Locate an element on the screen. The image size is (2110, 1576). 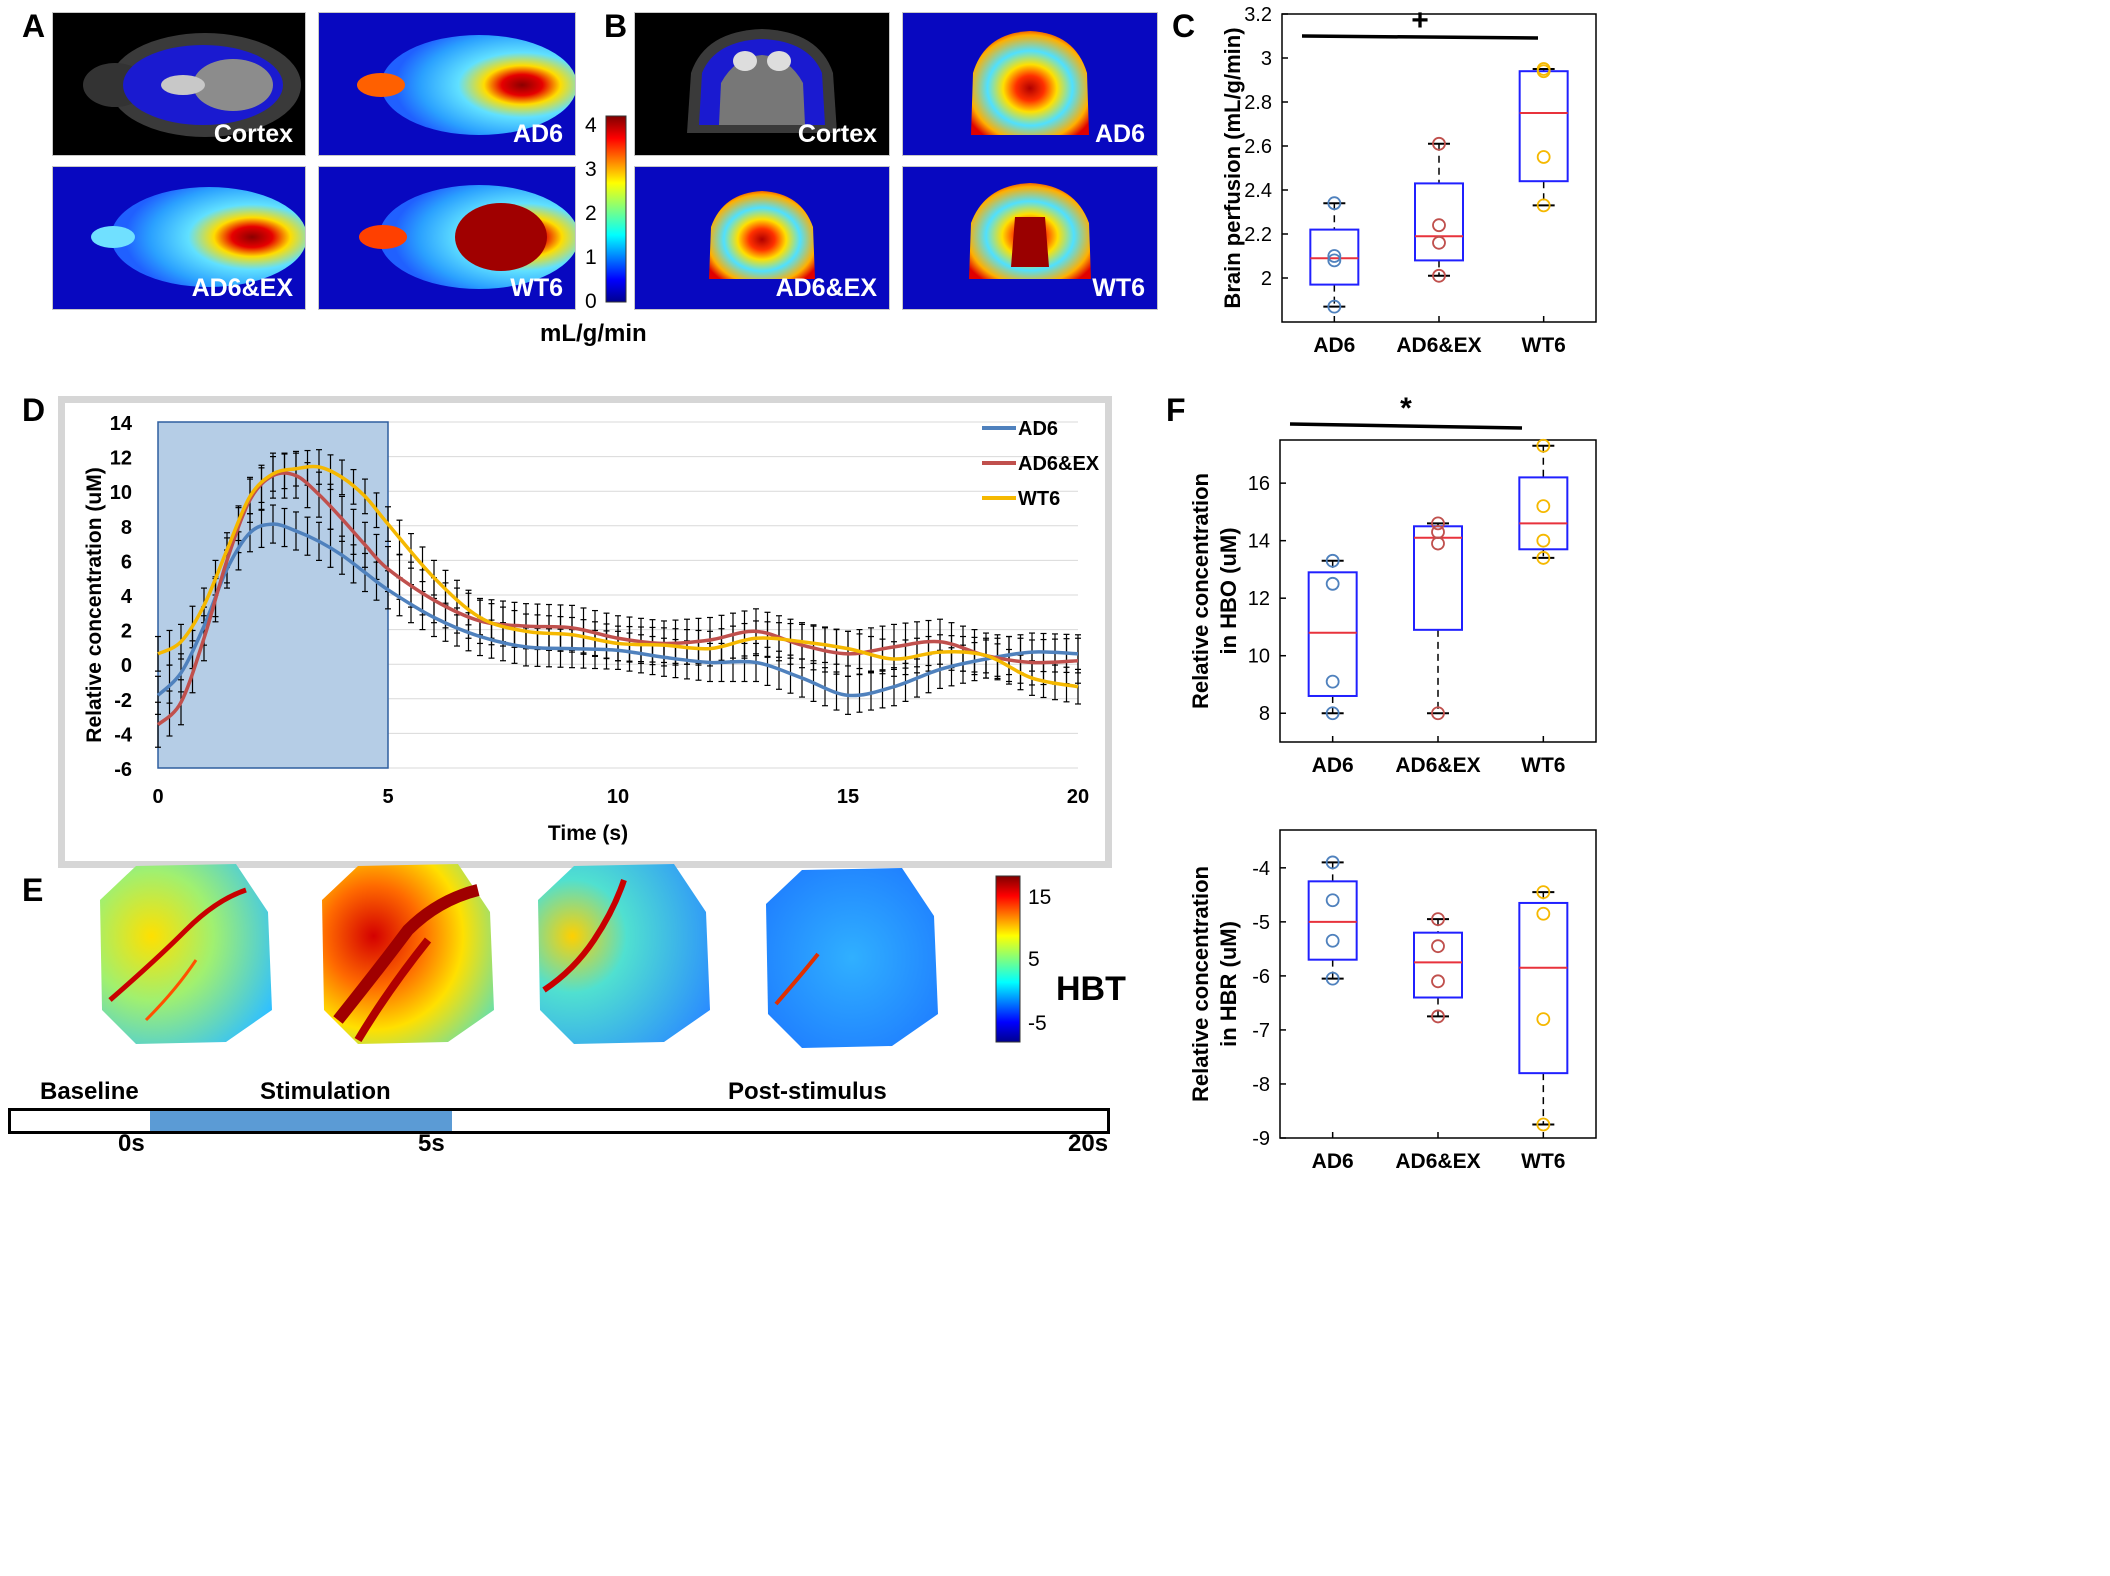
perfusion-map-coronal-ad6 is located at coordinates (1030, 83).